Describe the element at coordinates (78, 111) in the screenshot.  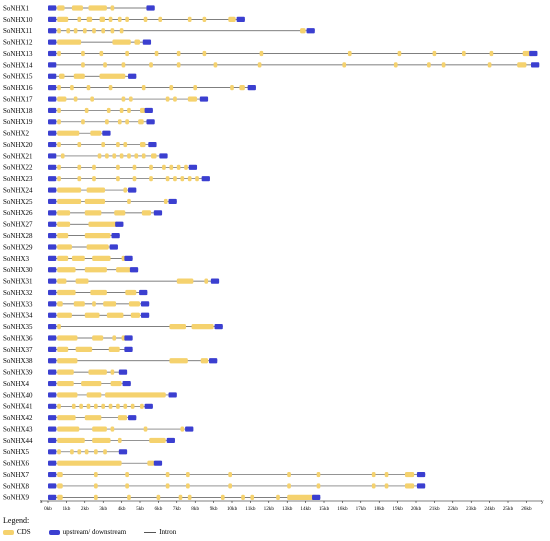
I see `gene-row: SoNHX18` at that location.